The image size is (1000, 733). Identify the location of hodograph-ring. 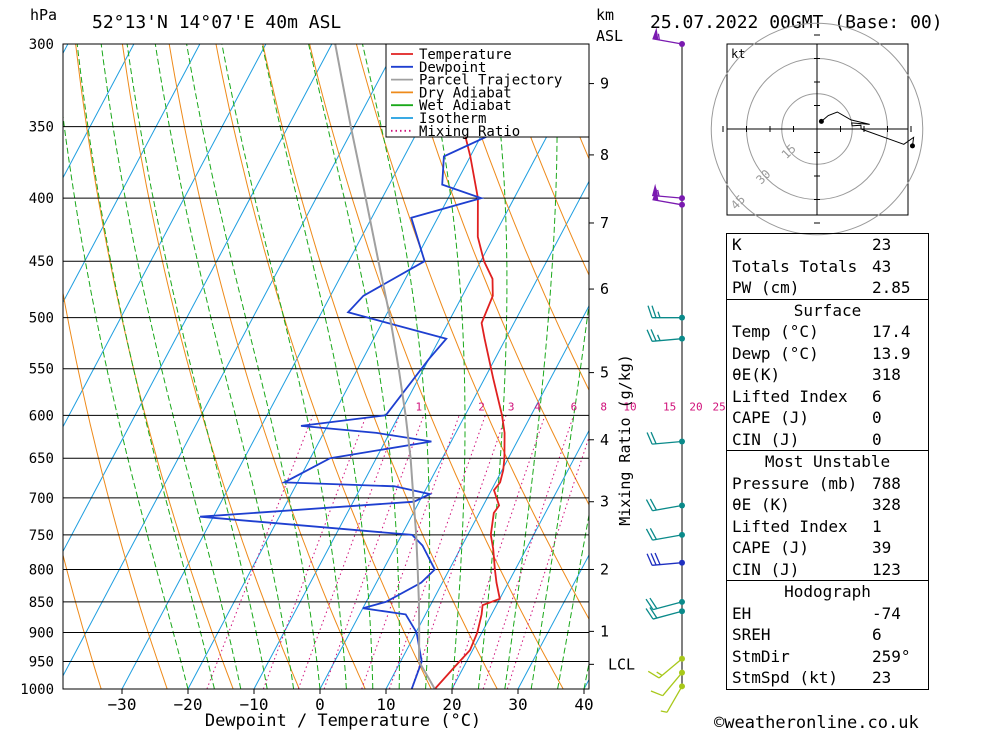
(817, 129).